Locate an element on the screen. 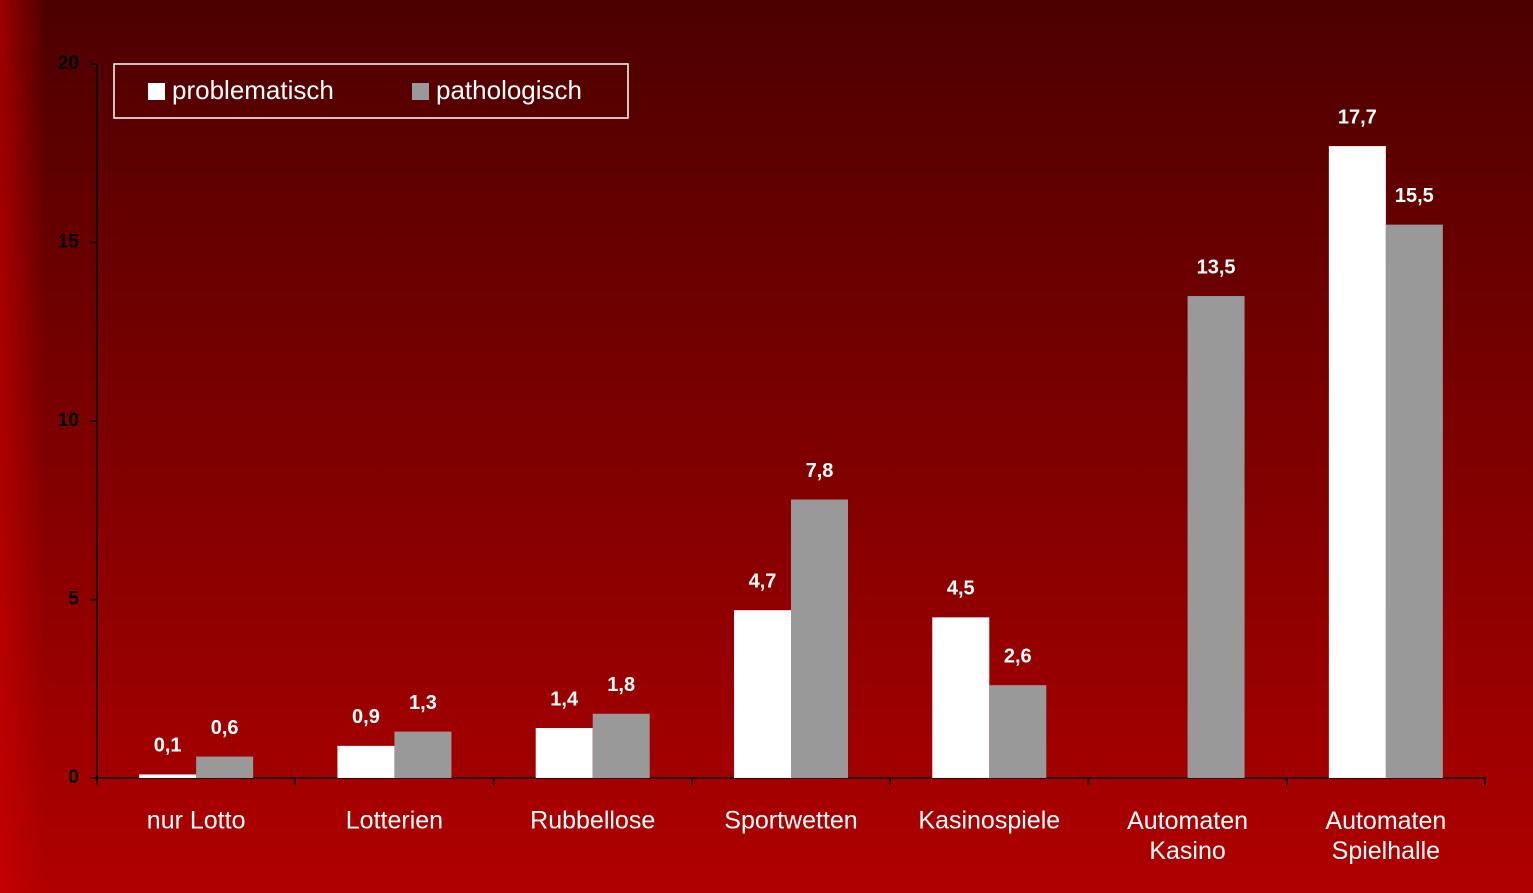  legend-label: problematisch is located at coordinates (253, 90).